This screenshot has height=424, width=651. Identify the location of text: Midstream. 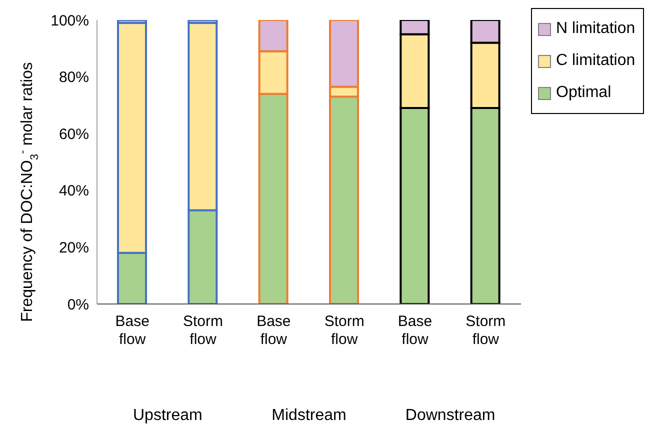
(309, 415).